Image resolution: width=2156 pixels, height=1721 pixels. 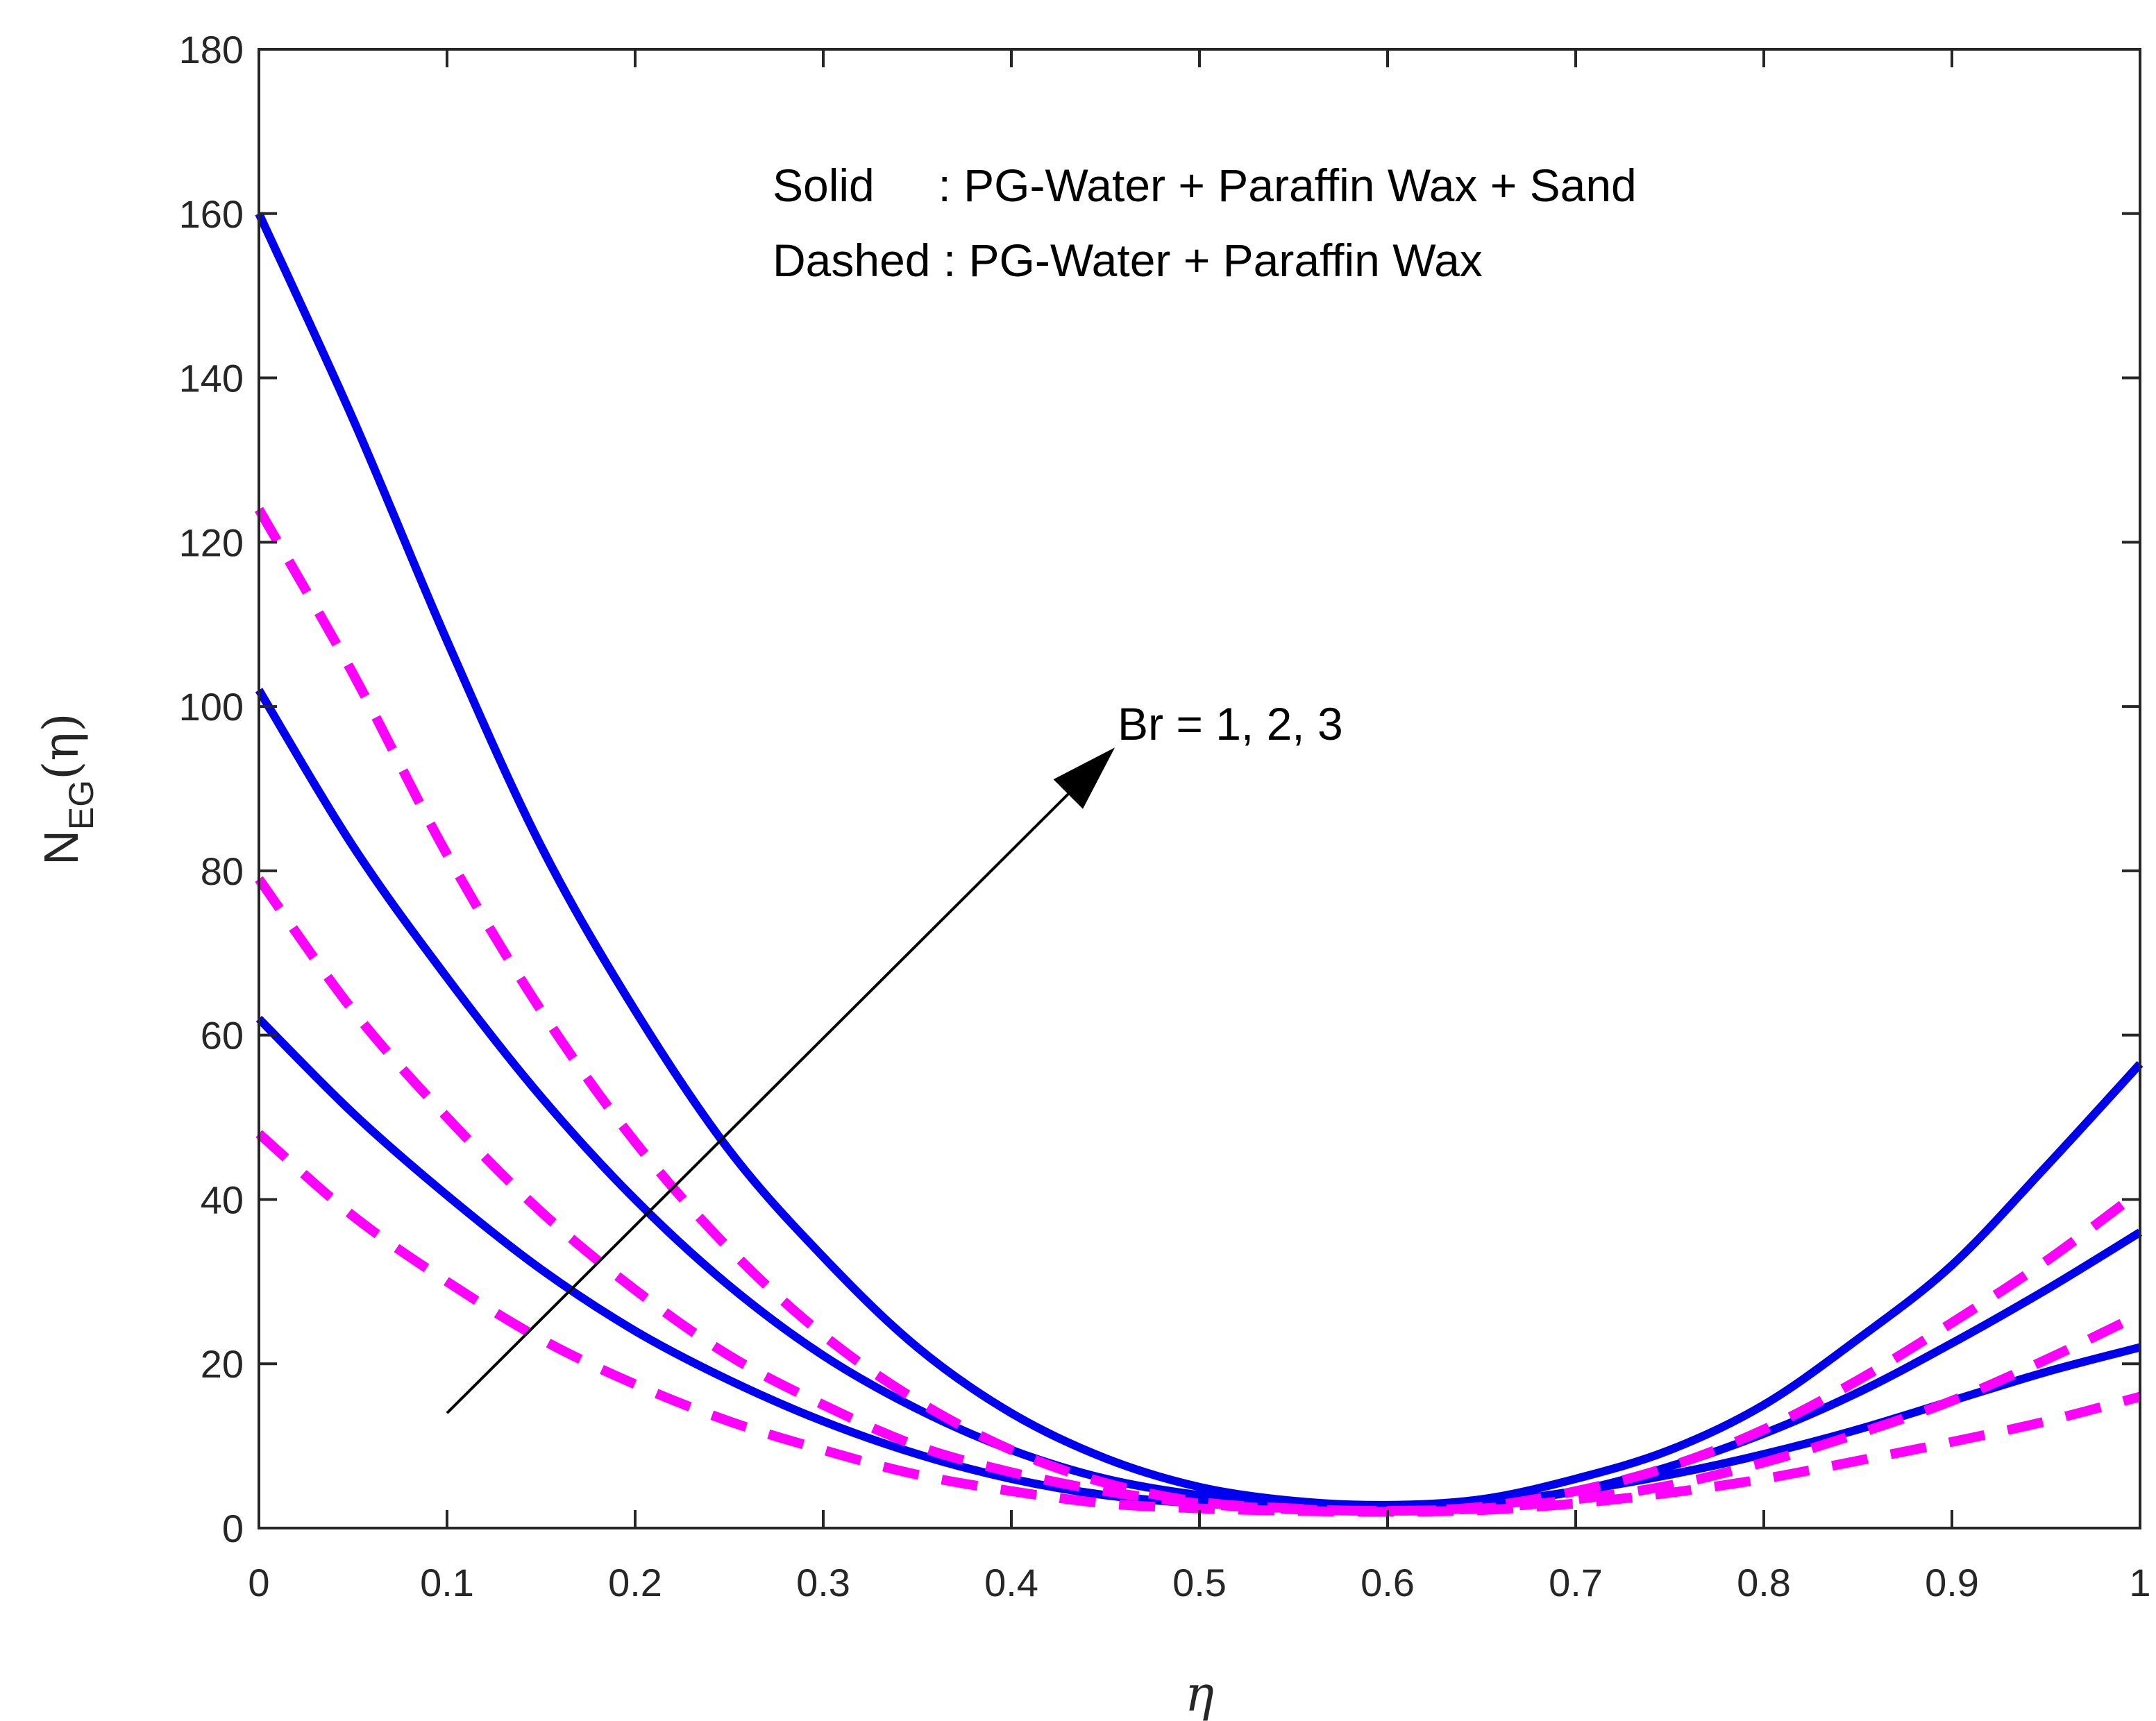 I want to click on y-tick-label: 80, so click(x=223, y=871).